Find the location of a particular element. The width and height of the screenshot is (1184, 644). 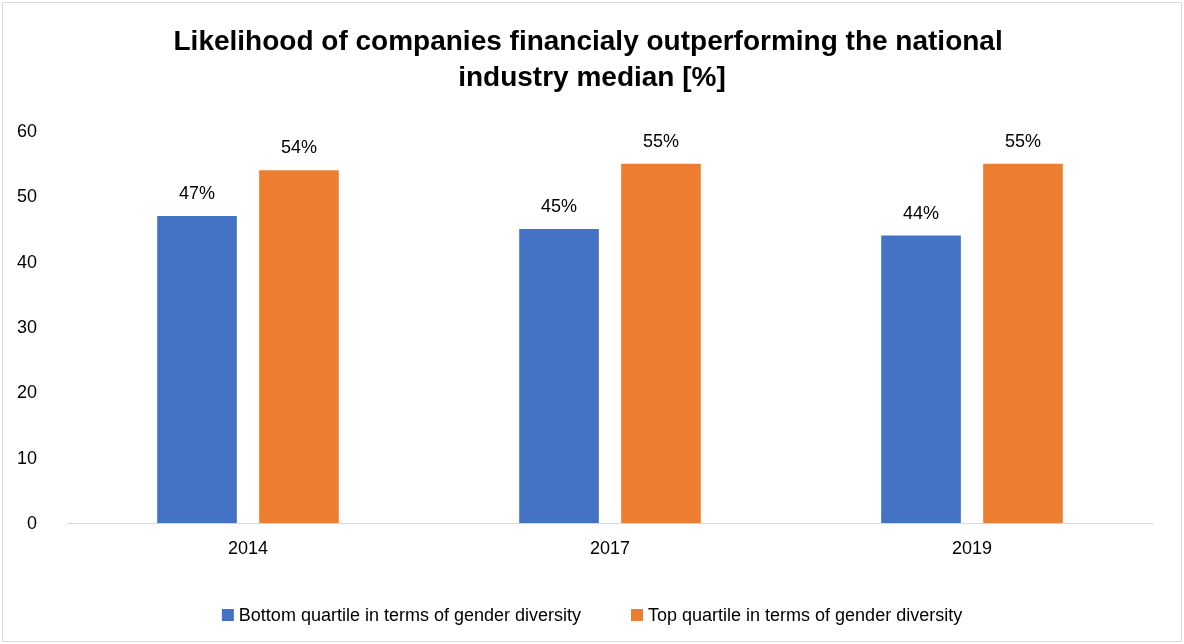

legend-label: Bottom quartile in terms of gender diversity is located at coordinates (410, 615).